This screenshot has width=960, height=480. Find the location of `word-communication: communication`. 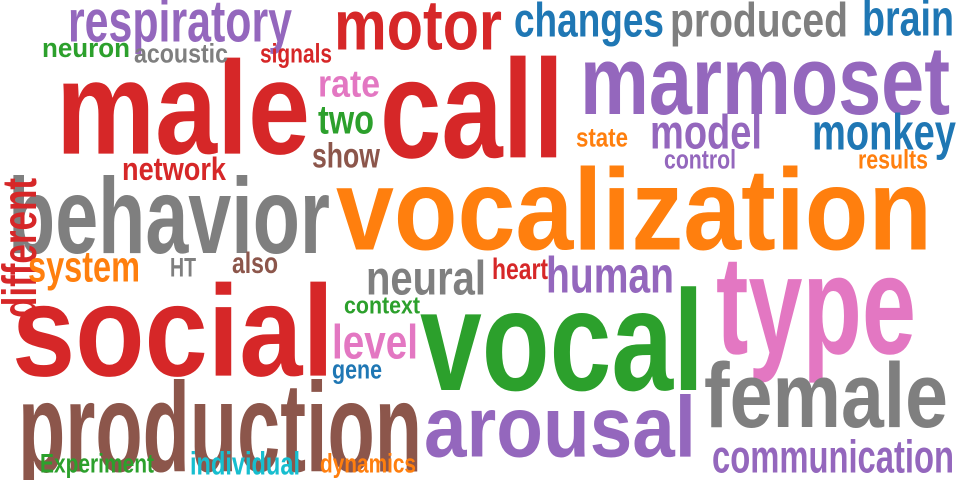

word-communication: communication is located at coordinates (833, 455).